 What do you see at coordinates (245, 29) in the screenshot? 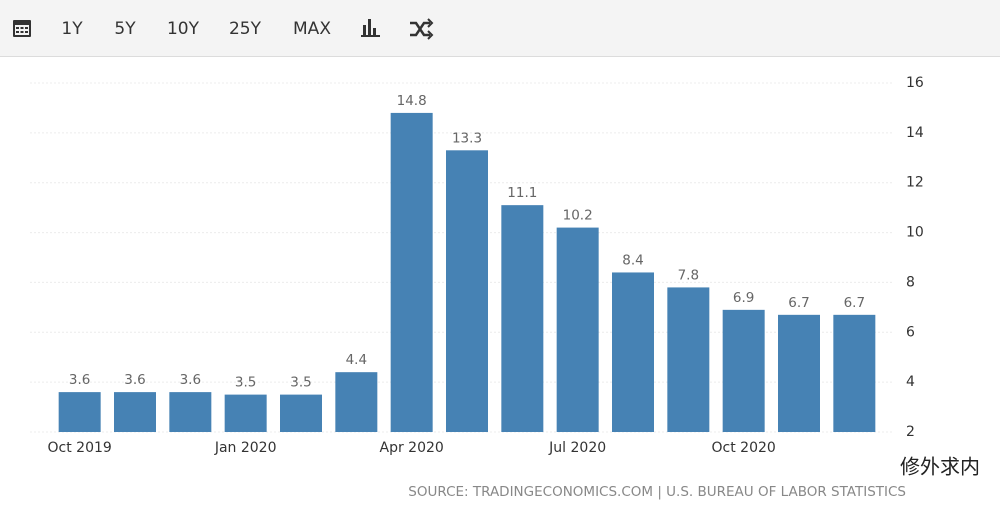
I see `range-button: 25Y` at bounding box center [245, 29].